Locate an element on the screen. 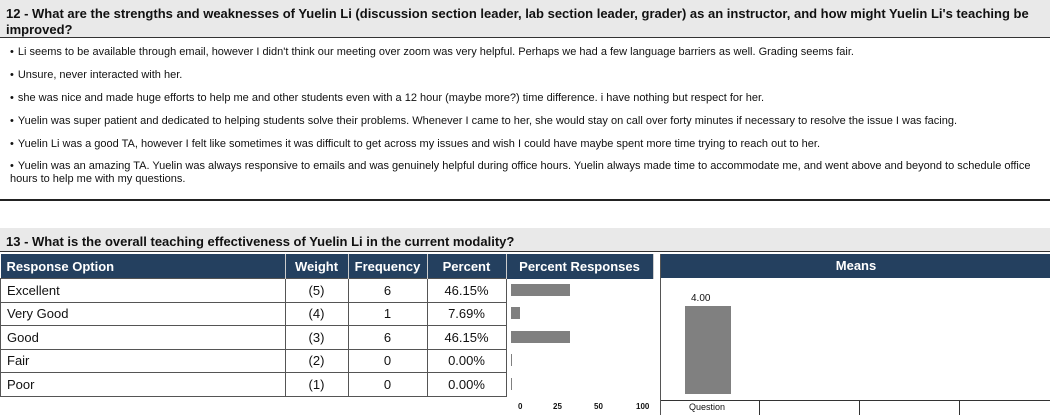  response-option: Good is located at coordinates (143, 337).